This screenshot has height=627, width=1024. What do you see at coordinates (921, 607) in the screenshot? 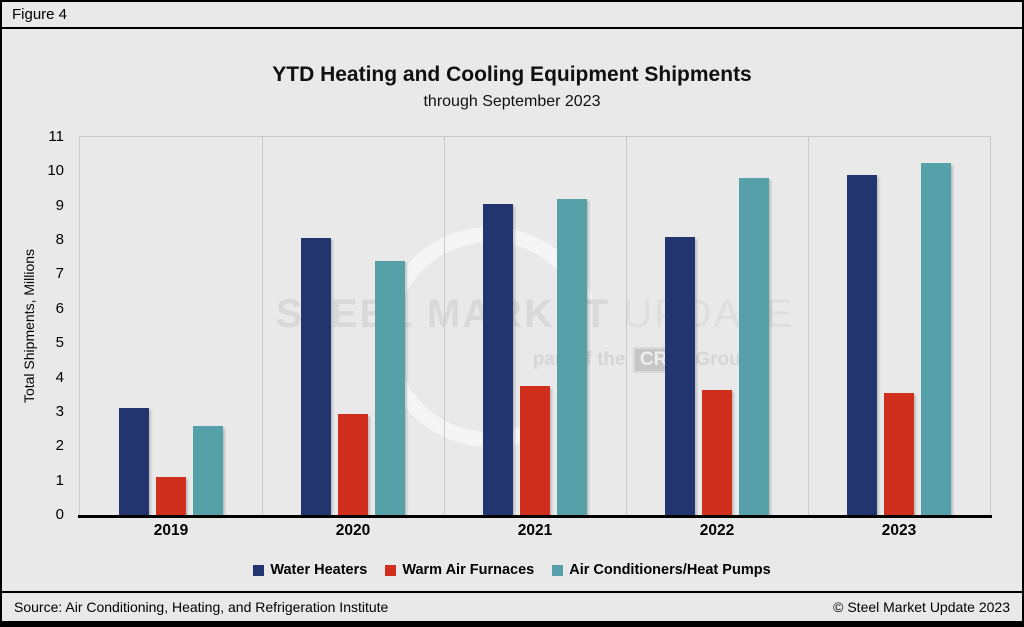
I see `copyright-text: © Steel Market Update 2023` at bounding box center [921, 607].